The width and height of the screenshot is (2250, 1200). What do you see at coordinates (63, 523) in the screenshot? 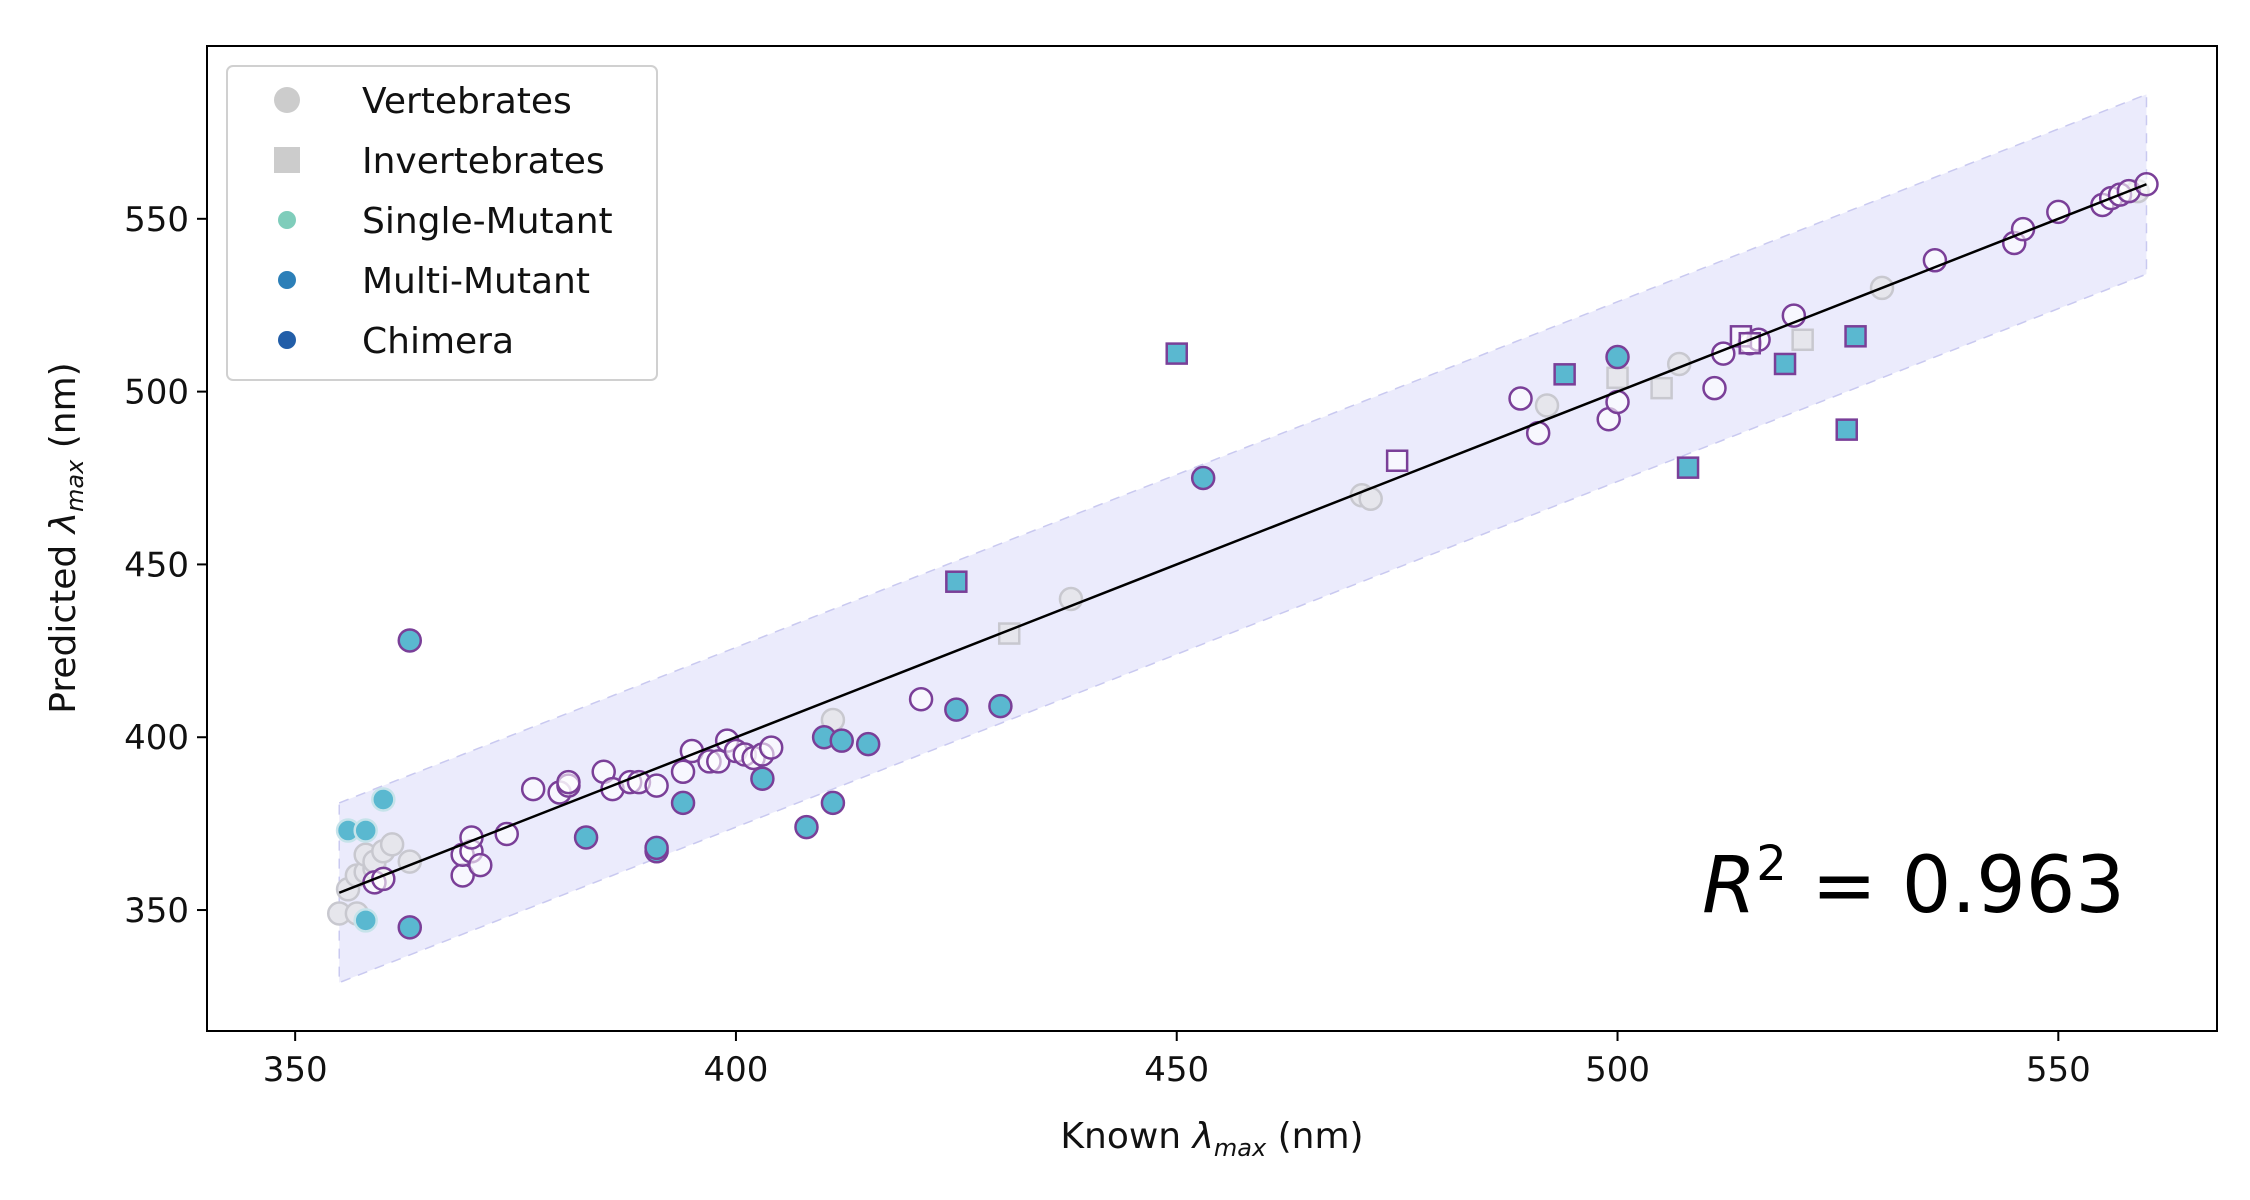
I see `y-axis-label-symbol: λ` at bounding box center [63, 523].